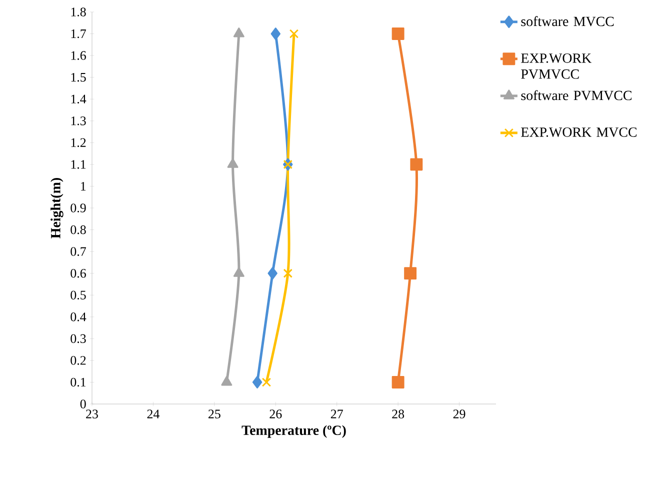 The height and width of the screenshot is (484, 666). I want to click on x-tick-label: 28, so click(398, 414).